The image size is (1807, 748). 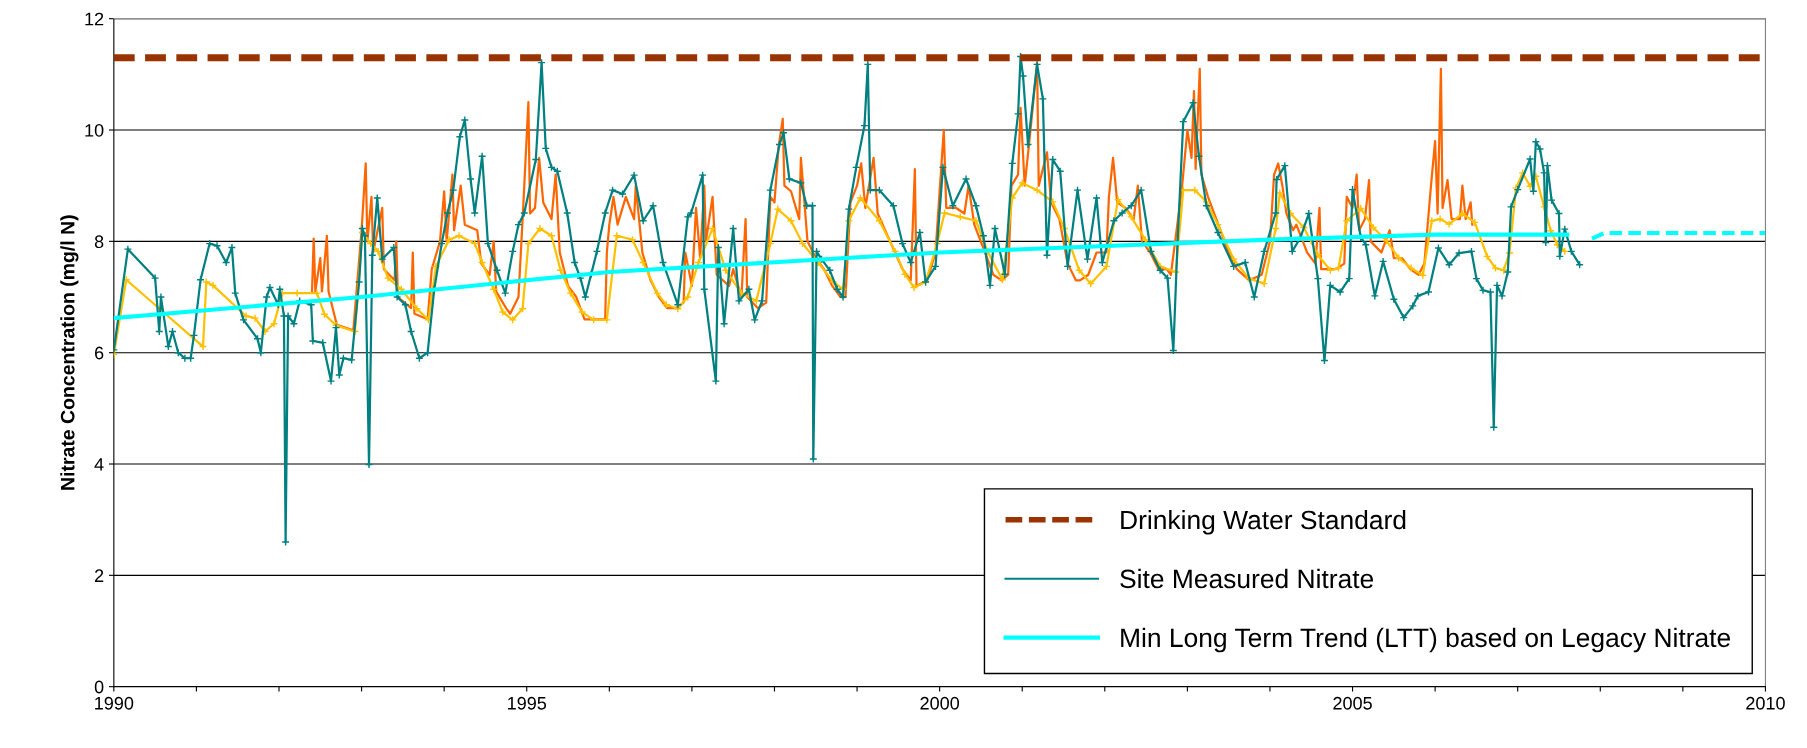 What do you see at coordinates (940, 703) in the screenshot?
I see `x-tick-label: 2000` at bounding box center [940, 703].